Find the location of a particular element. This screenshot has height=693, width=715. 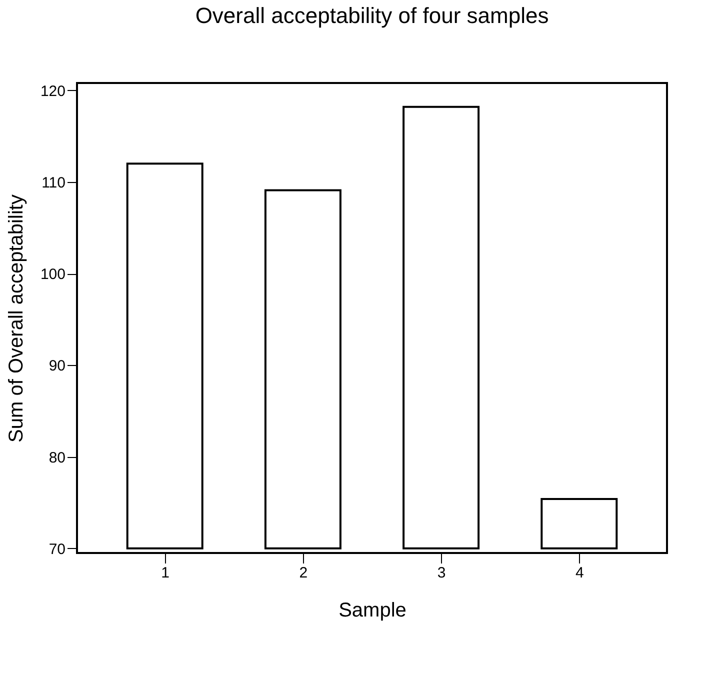

y-axis-title: Sum of Overall acceptability is located at coordinates (16, 318).